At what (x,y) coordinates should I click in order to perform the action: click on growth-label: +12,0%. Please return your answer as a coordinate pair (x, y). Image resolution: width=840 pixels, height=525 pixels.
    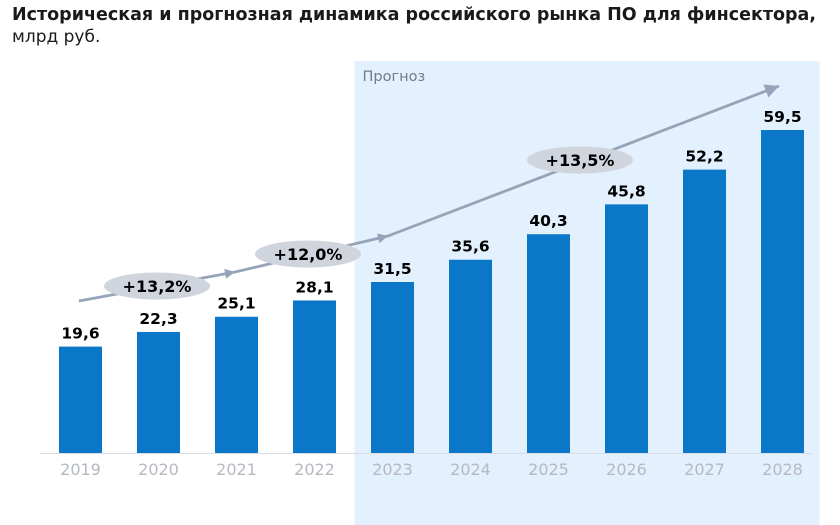
    Looking at the image, I should click on (308, 254).